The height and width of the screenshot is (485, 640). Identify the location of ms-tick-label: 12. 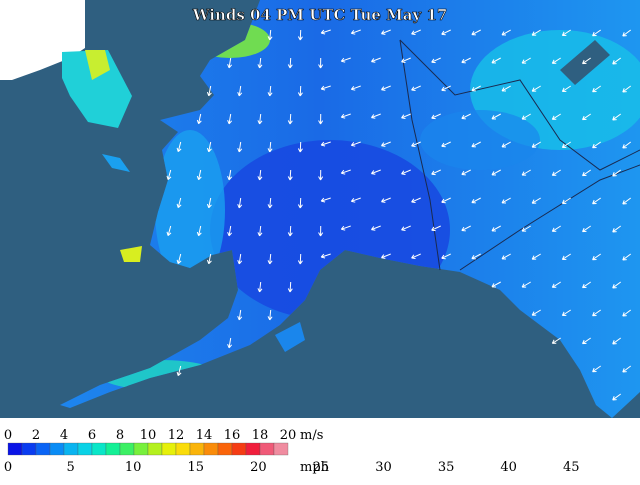
(176, 435).